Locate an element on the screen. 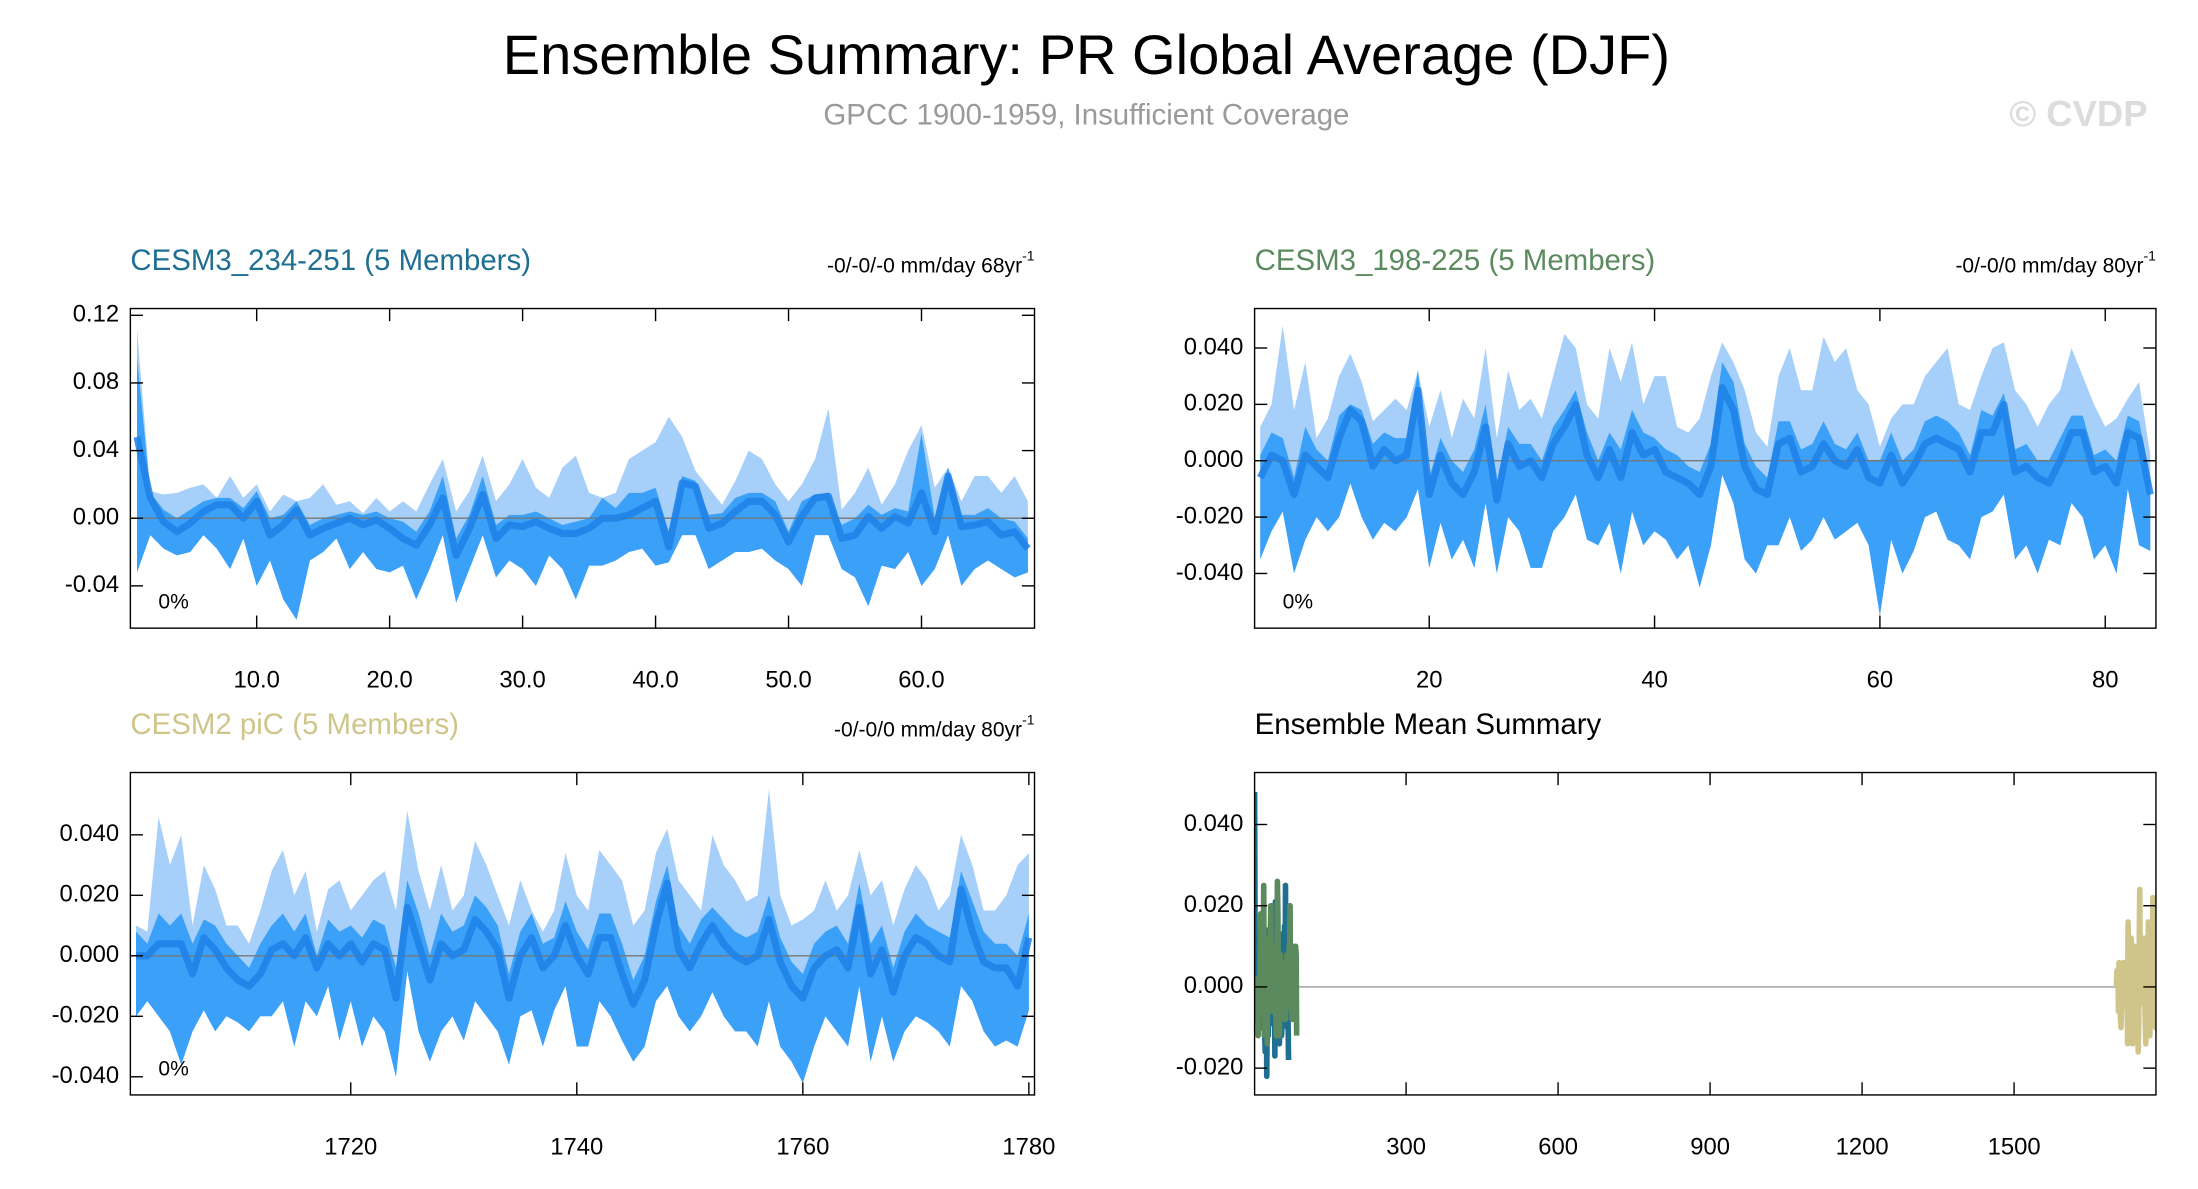  annotation-text: -0/-0/-0 mm/day 68yr is located at coordinates (924, 265).